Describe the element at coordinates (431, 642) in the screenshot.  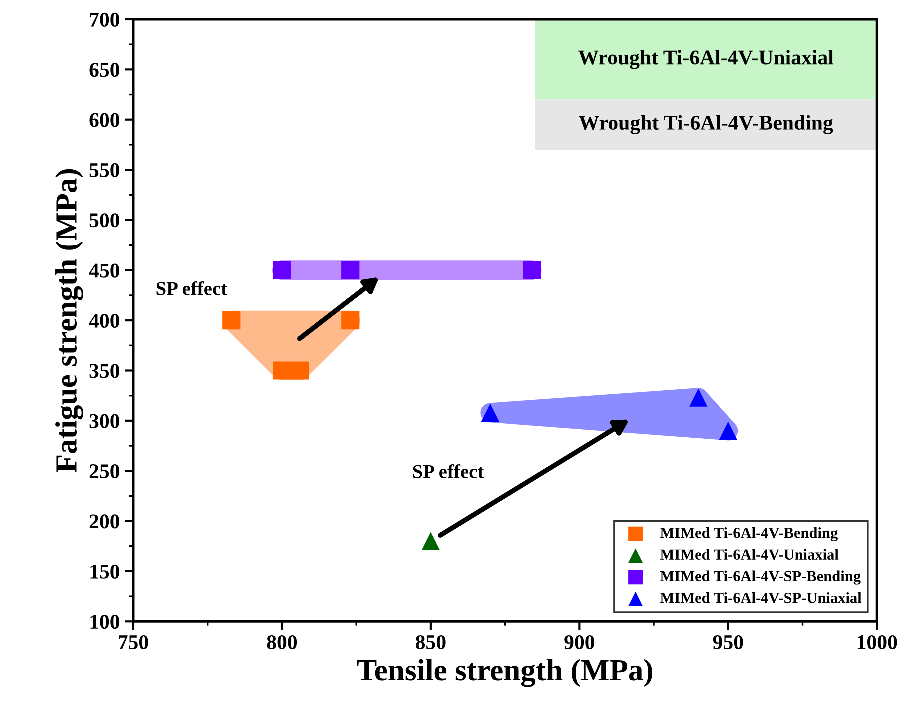
I see `x-tick-label: 850` at that location.